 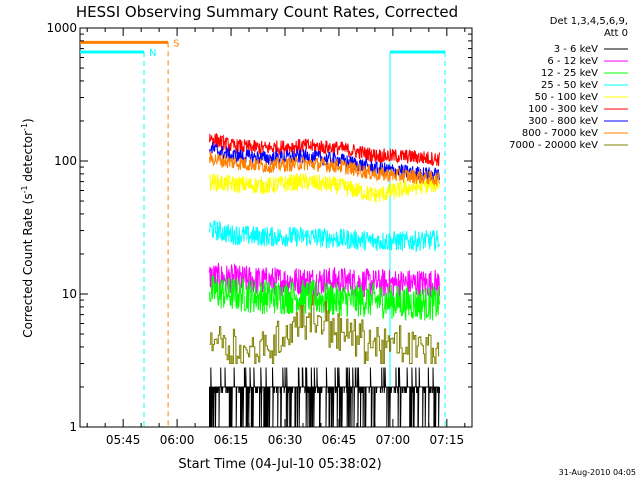 I want to click on series-7000-20000kev, so click(x=324, y=329).